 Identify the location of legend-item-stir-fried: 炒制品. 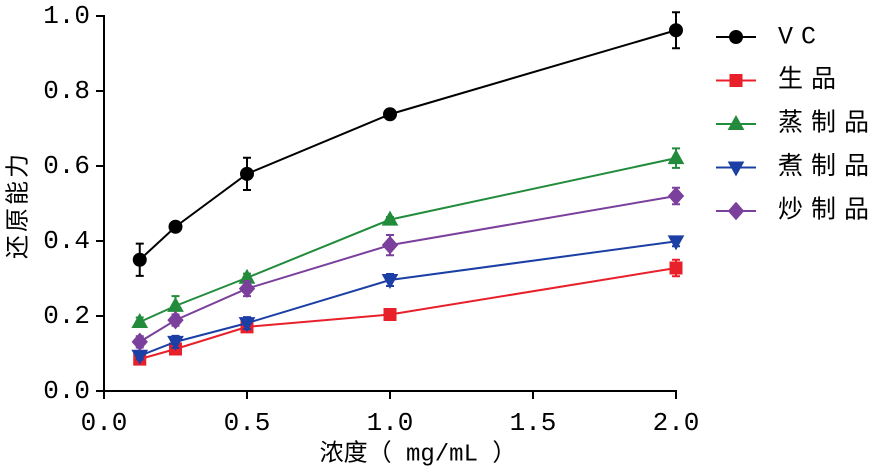
(796, 211).